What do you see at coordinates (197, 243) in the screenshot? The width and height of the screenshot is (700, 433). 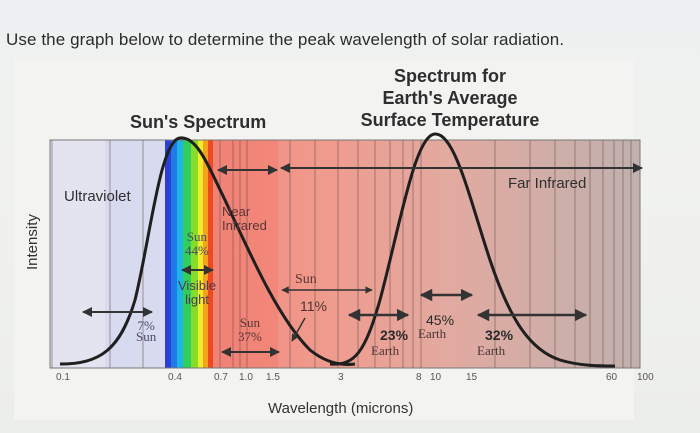 I see `visible-sun-pct-label: Sun 44%` at bounding box center [197, 243].